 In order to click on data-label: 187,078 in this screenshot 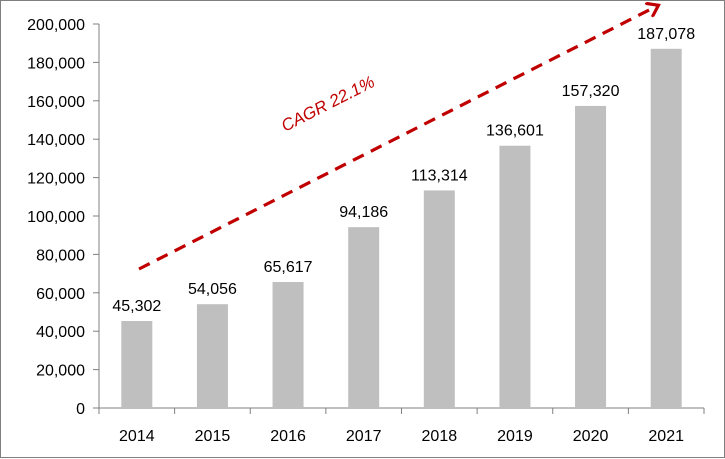, I will do `click(666, 34)`.